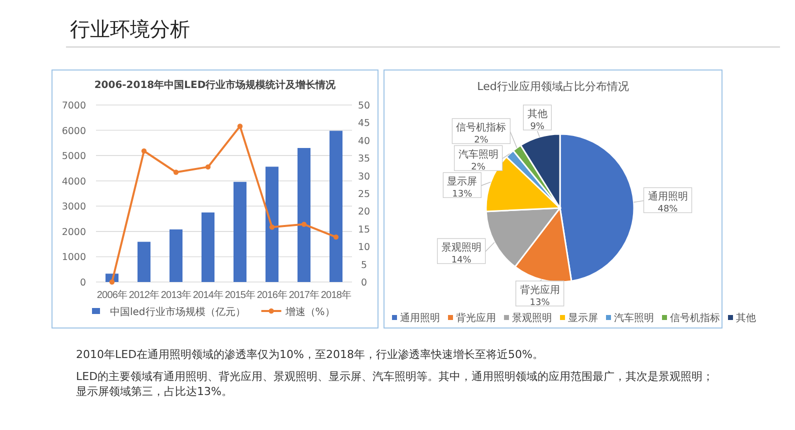  I want to click on legend-label: 中国led行业市场规模（亿元）, so click(178, 312).